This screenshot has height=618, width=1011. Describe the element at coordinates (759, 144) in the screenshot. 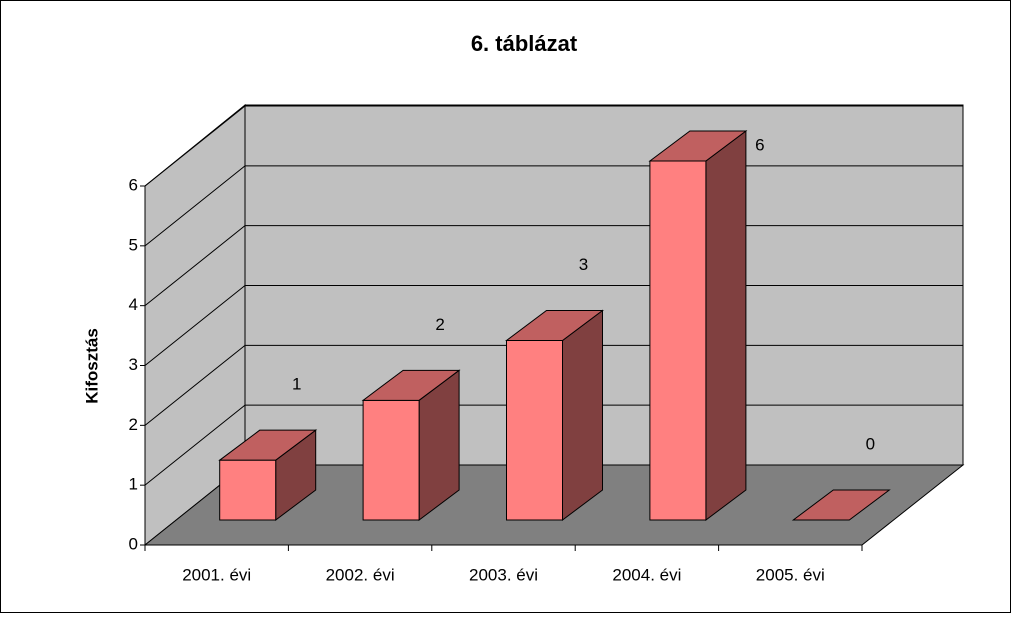

I see `data-label: 6` at that location.